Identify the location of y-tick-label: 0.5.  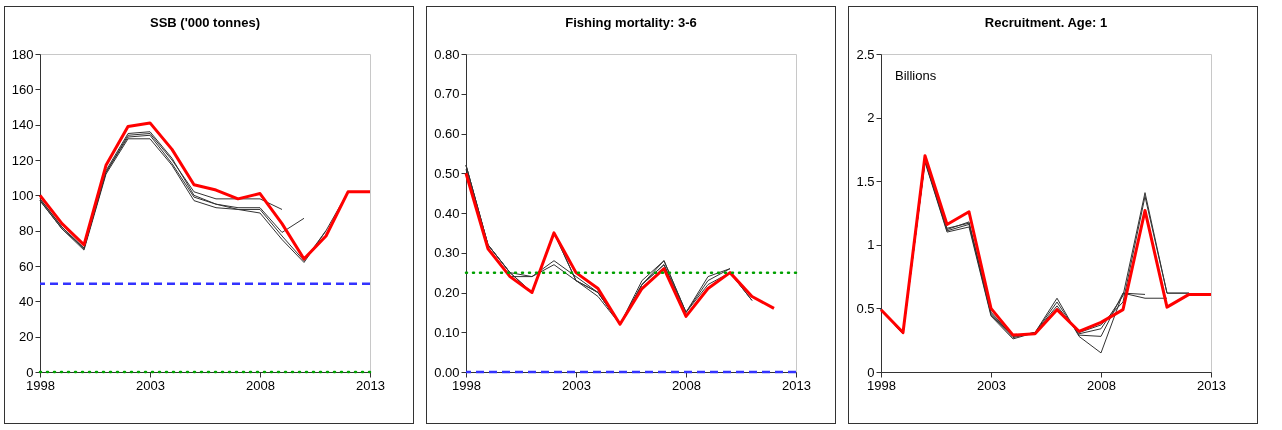
(865, 308).